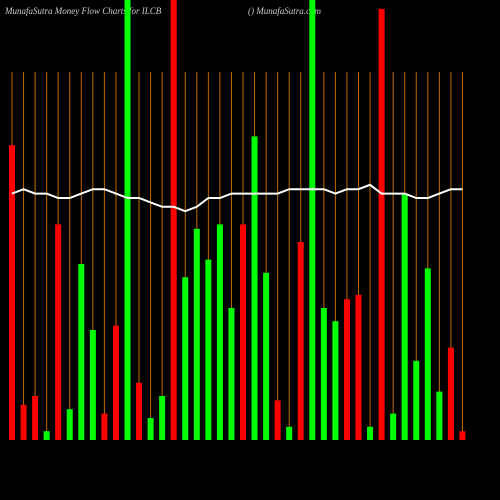 Image resolution: width=500 pixels, height=500 pixels. Describe the element at coordinates (284, 11) in the screenshot. I see `chart-subtitle: () MunafaSutra.com` at that location.